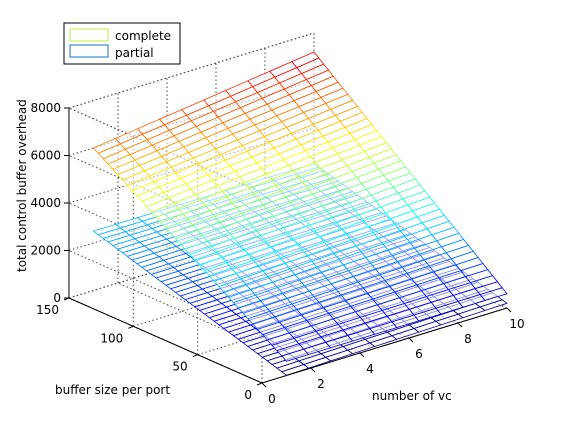  I want to click on x-tick-label-1: 2, so click(321, 384).